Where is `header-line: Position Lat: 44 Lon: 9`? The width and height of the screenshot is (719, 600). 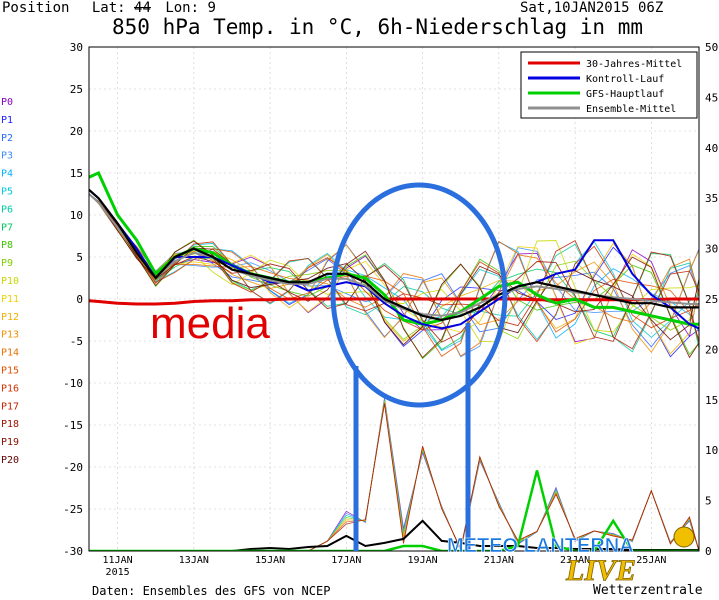 header-line: Position Lat: 44 Lon: 9 is located at coordinates (109, 8).